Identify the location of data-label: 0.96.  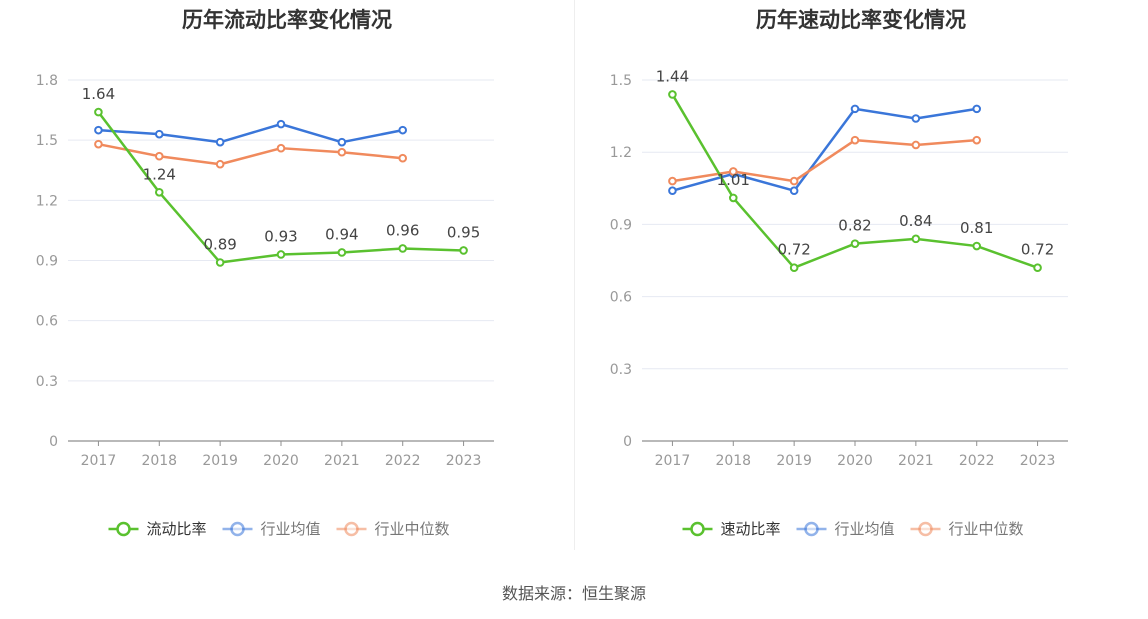
(402, 230).